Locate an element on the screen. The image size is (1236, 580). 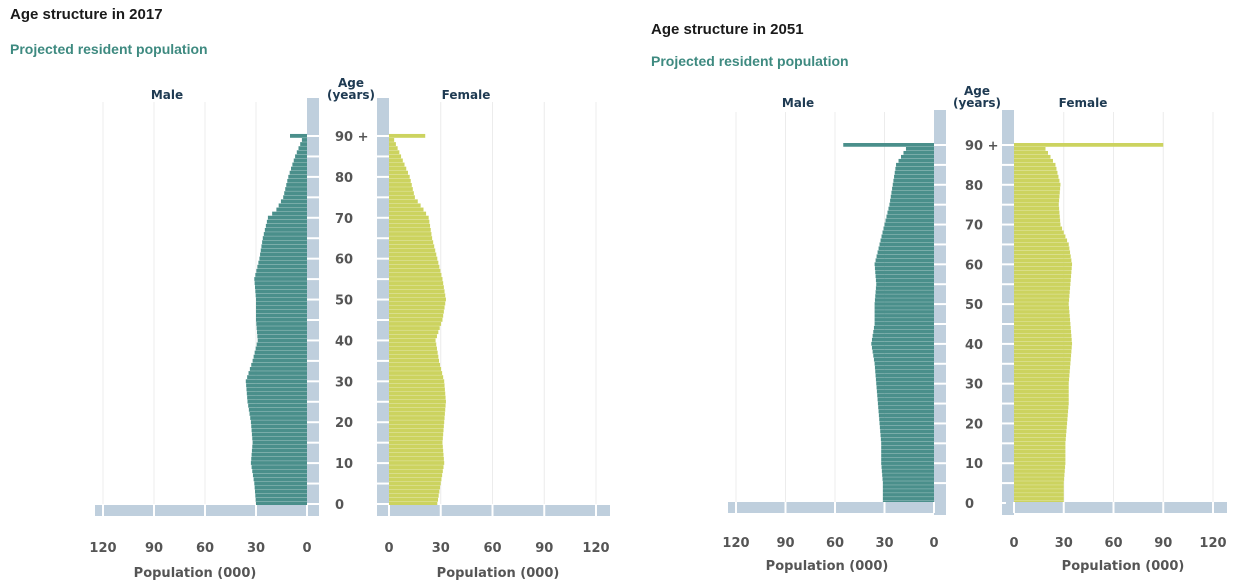
male-x-tick-label: 90 is located at coordinates (785, 543).